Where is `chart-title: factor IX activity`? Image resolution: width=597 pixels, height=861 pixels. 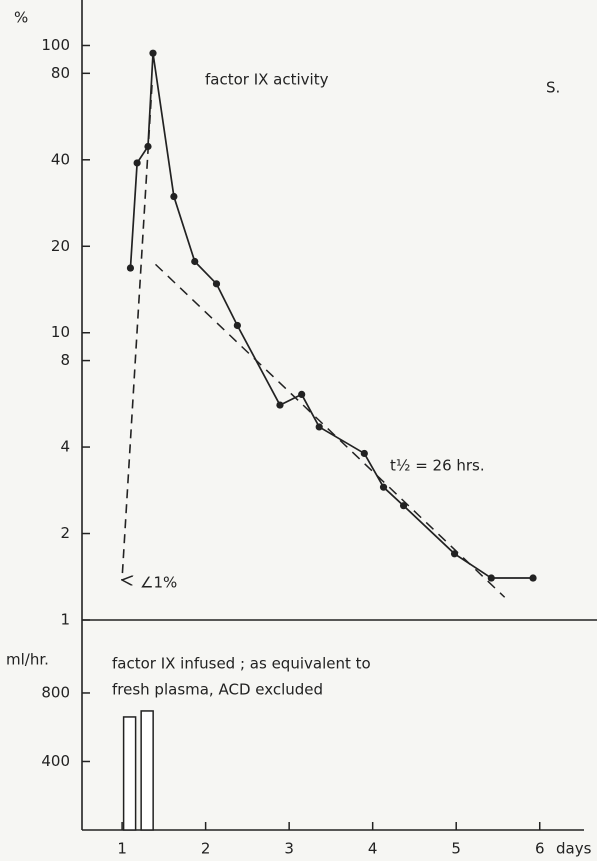
chart-title: factor IX activity is located at coordinates (267, 80).